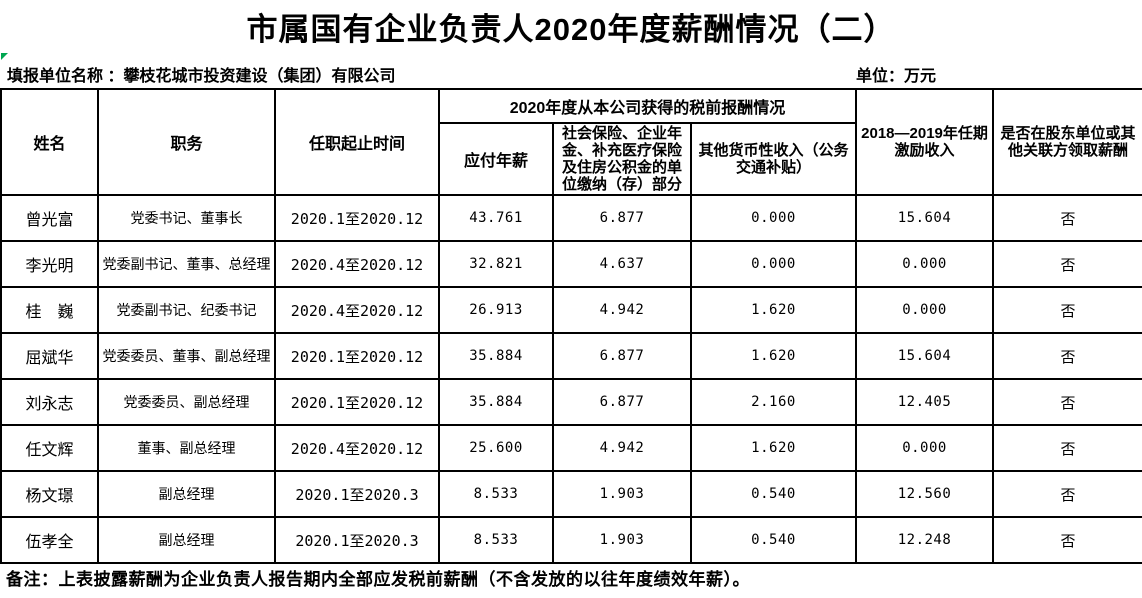  I want to click on cell-name: 曾光富, so click(49, 218).